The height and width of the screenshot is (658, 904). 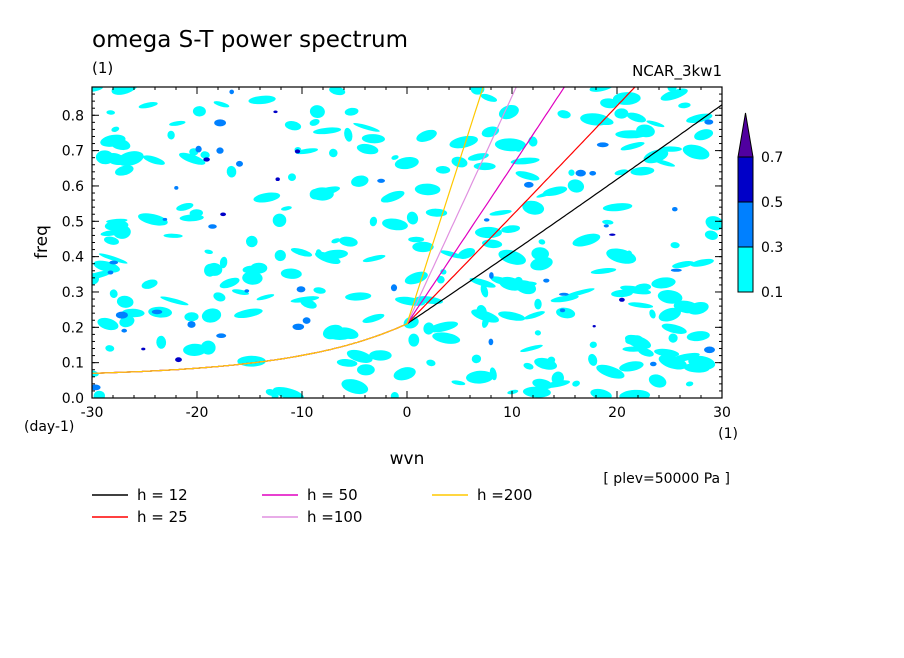 What do you see at coordinates (407, 413) in the screenshot?
I see `x-tick-label: 0` at bounding box center [407, 413].